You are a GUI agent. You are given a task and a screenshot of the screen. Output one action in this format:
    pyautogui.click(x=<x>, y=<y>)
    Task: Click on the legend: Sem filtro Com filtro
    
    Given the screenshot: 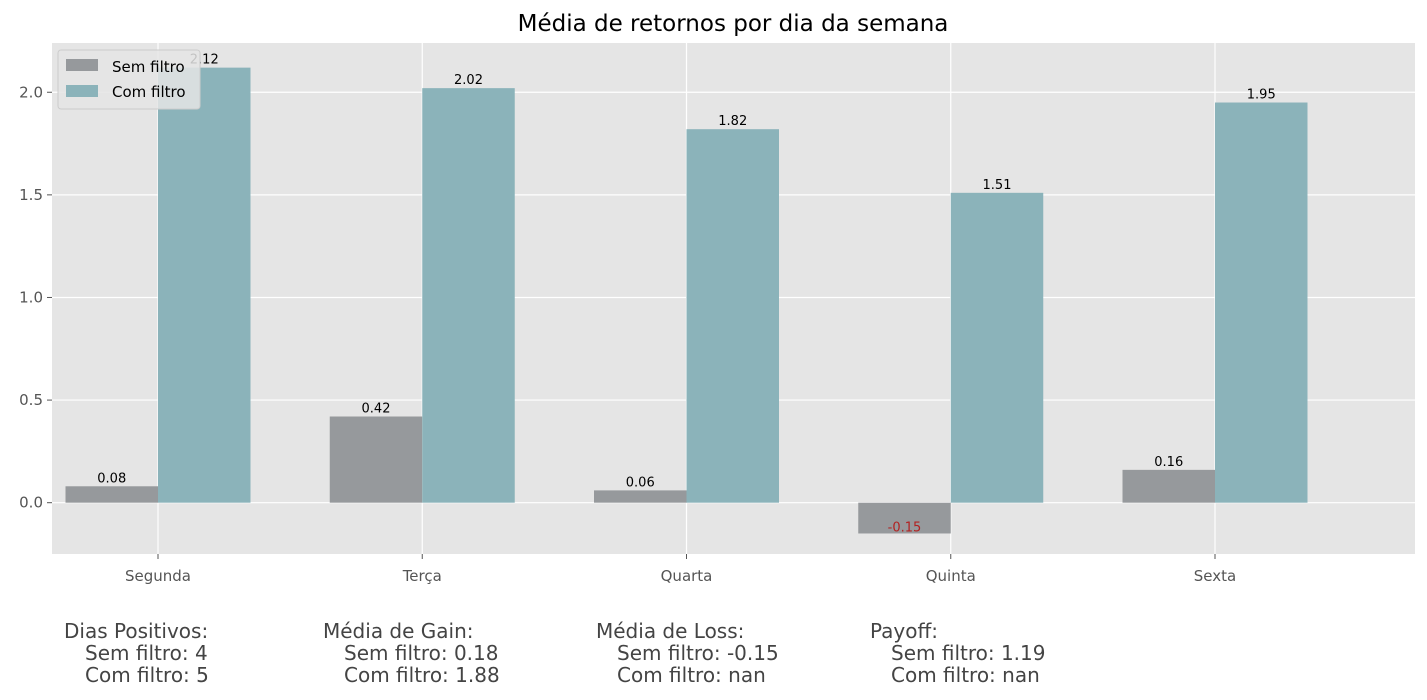 What is the action you would take?
    pyautogui.click(x=129, y=79)
    